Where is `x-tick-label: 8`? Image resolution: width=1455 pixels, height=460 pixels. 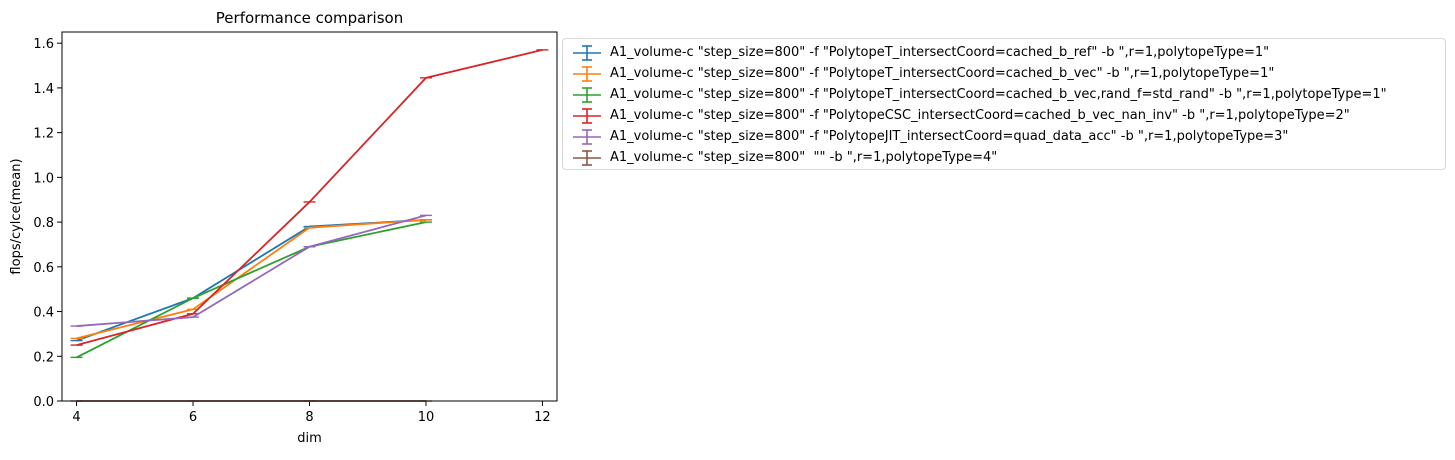
x-tick-label: 8 is located at coordinates (309, 417).